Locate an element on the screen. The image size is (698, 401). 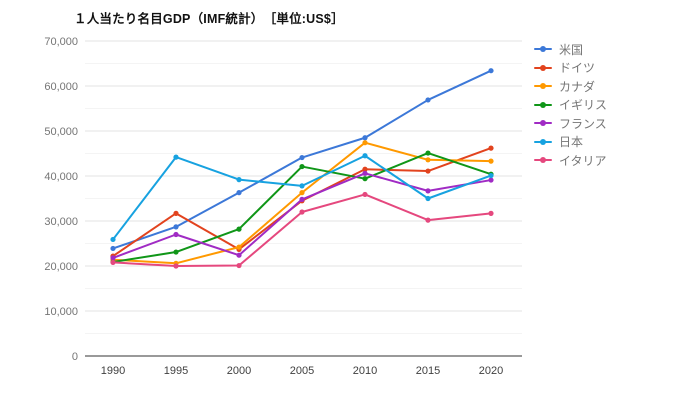
legend-label: フランス is located at coordinates (583, 123).